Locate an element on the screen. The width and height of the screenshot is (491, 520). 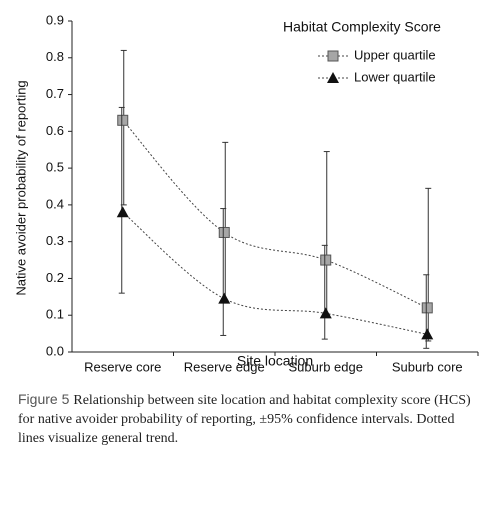
y-tick-label: 0.5 is located at coordinates (55, 167).